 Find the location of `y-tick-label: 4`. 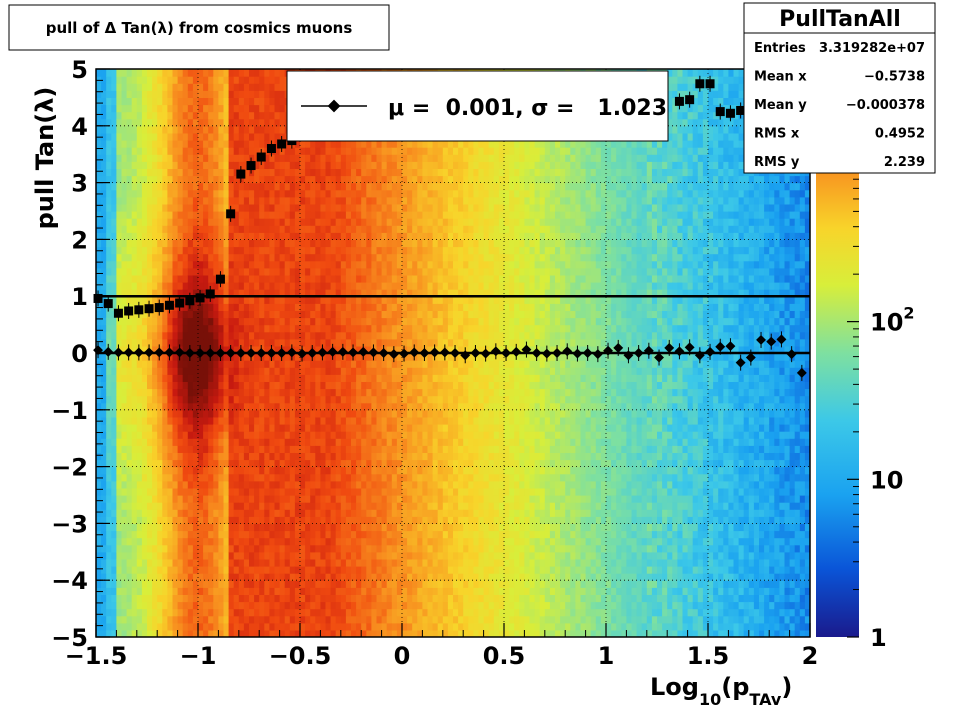

y-tick-label: 4 is located at coordinates (79, 127).